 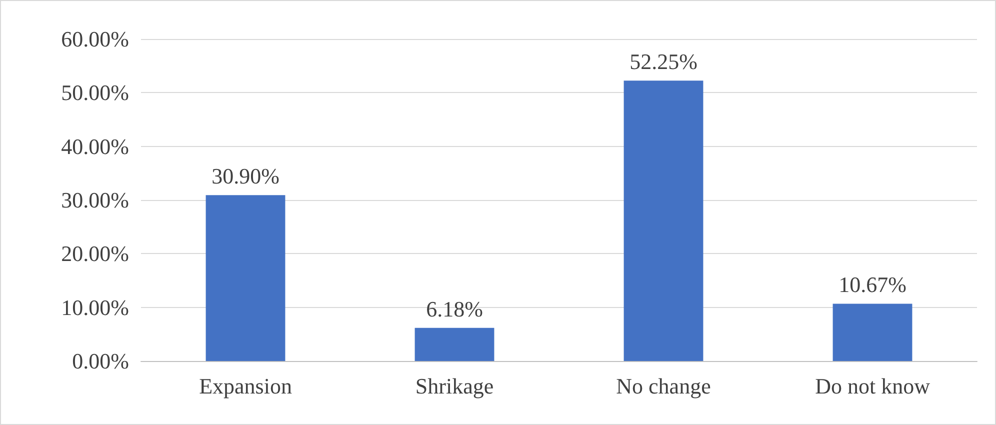 I want to click on y-tick-label: 10.00%, so click(x=95, y=307).